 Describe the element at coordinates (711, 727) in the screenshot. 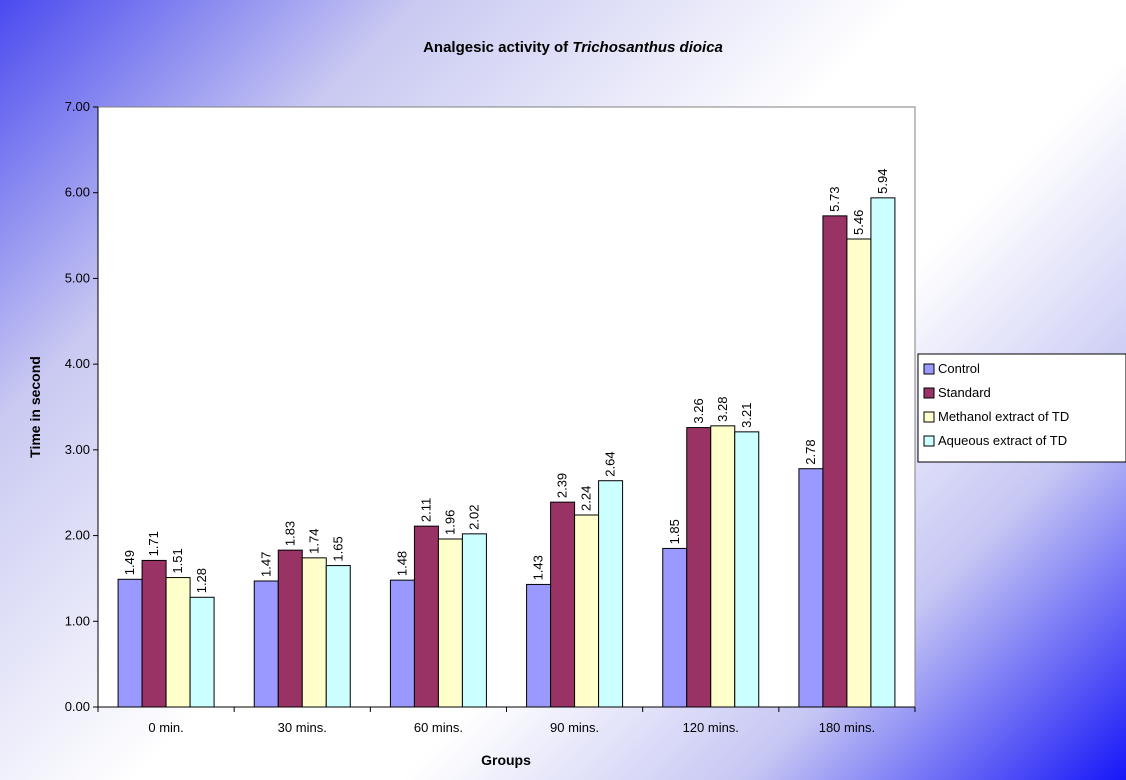

I see `x-tick-label-4: 120 mins.` at that location.